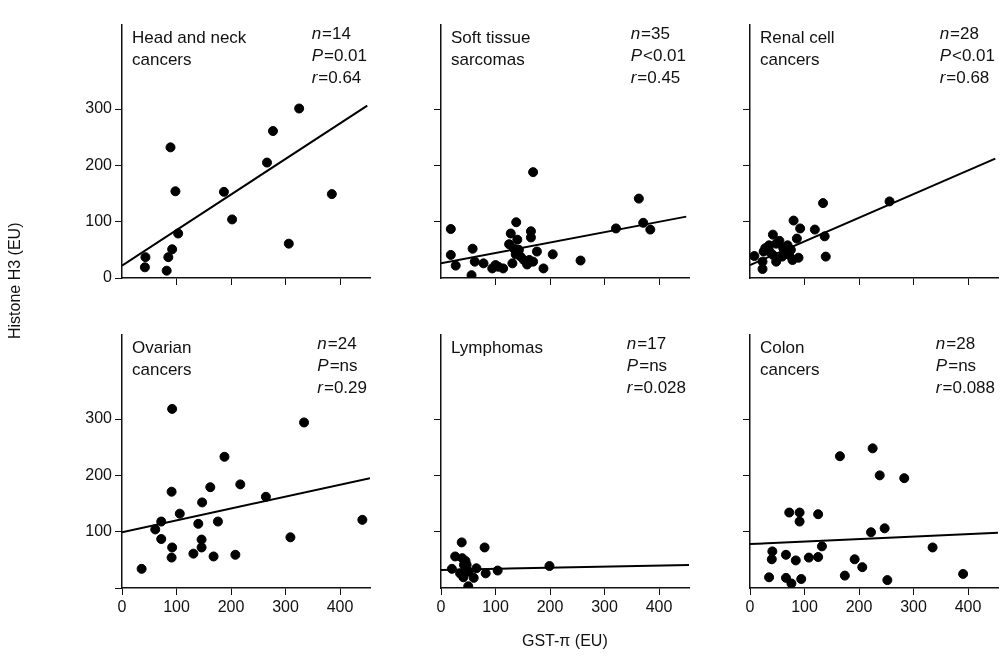 The image size is (1003, 663). What do you see at coordinates (646, 343) in the screenshot?
I see `annotation: n=17` at bounding box center [646, 343].